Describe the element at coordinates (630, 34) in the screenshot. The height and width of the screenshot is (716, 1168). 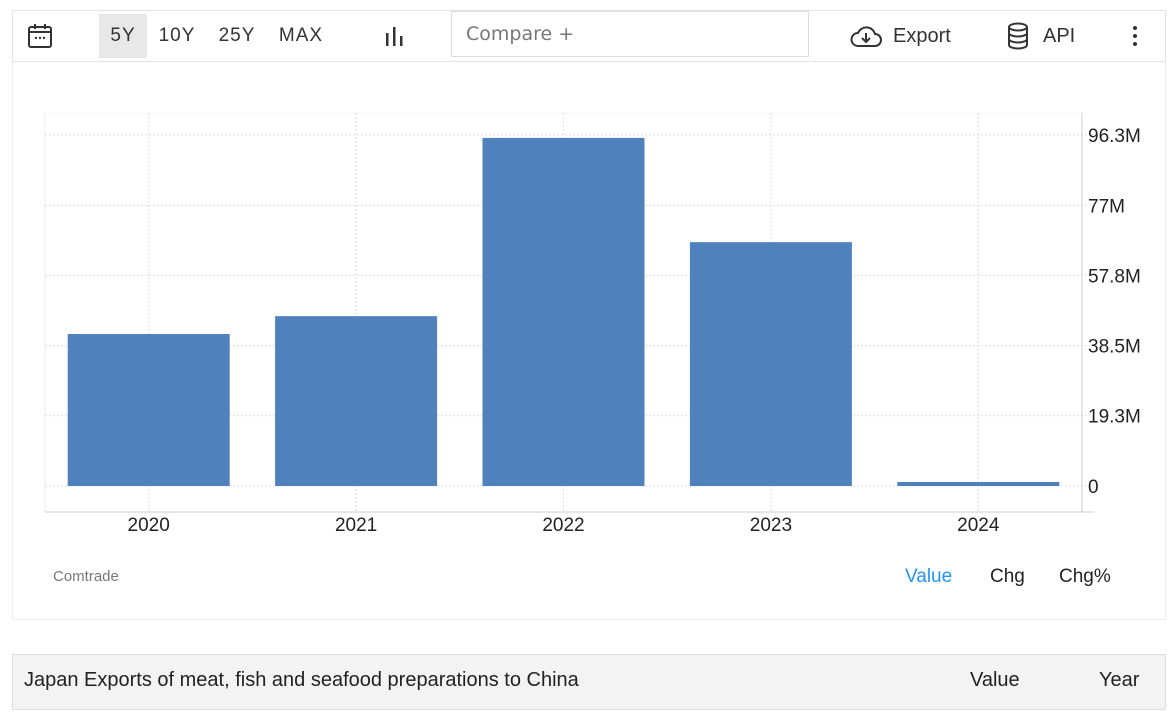
I see `compare-input: Compare +` at that location.